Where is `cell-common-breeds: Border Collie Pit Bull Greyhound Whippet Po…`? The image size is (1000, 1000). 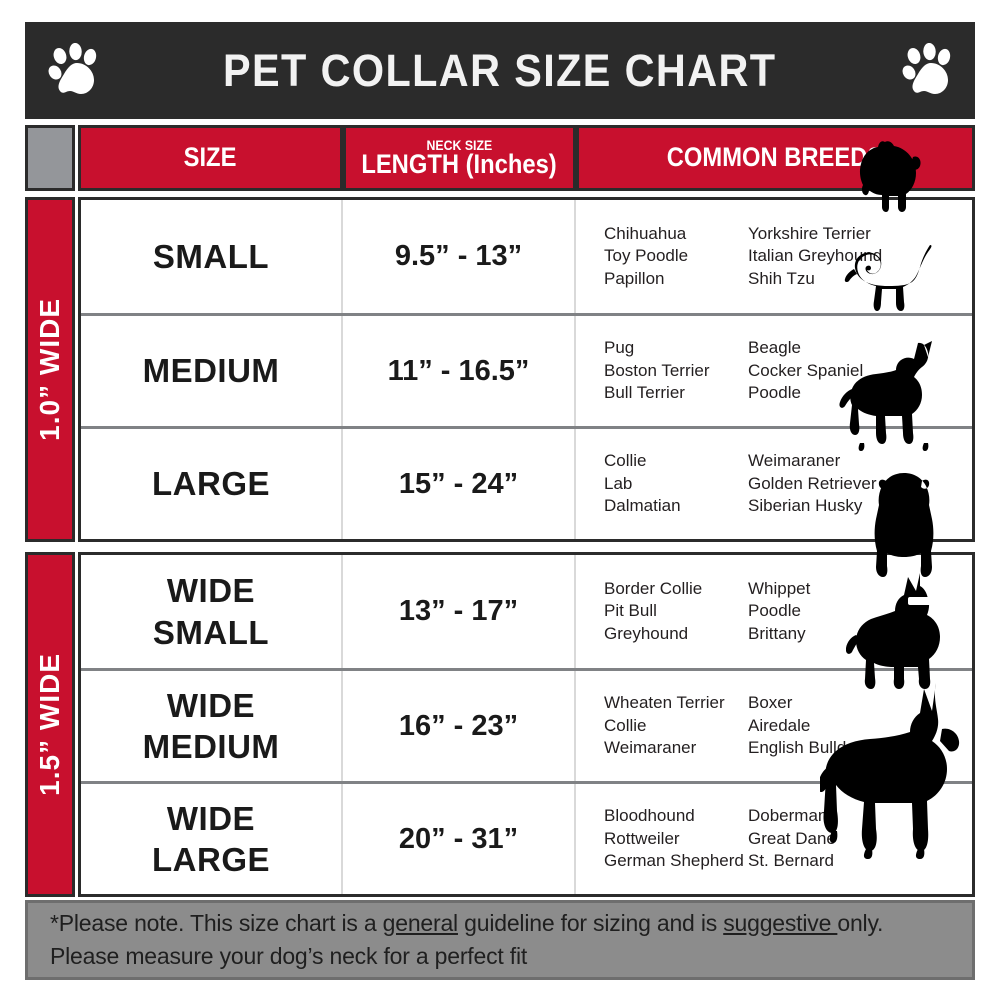
cell-common-breeds: Border Collie Pit Bull Greyhound Whippet Po… is located at coordinates (774, 611).